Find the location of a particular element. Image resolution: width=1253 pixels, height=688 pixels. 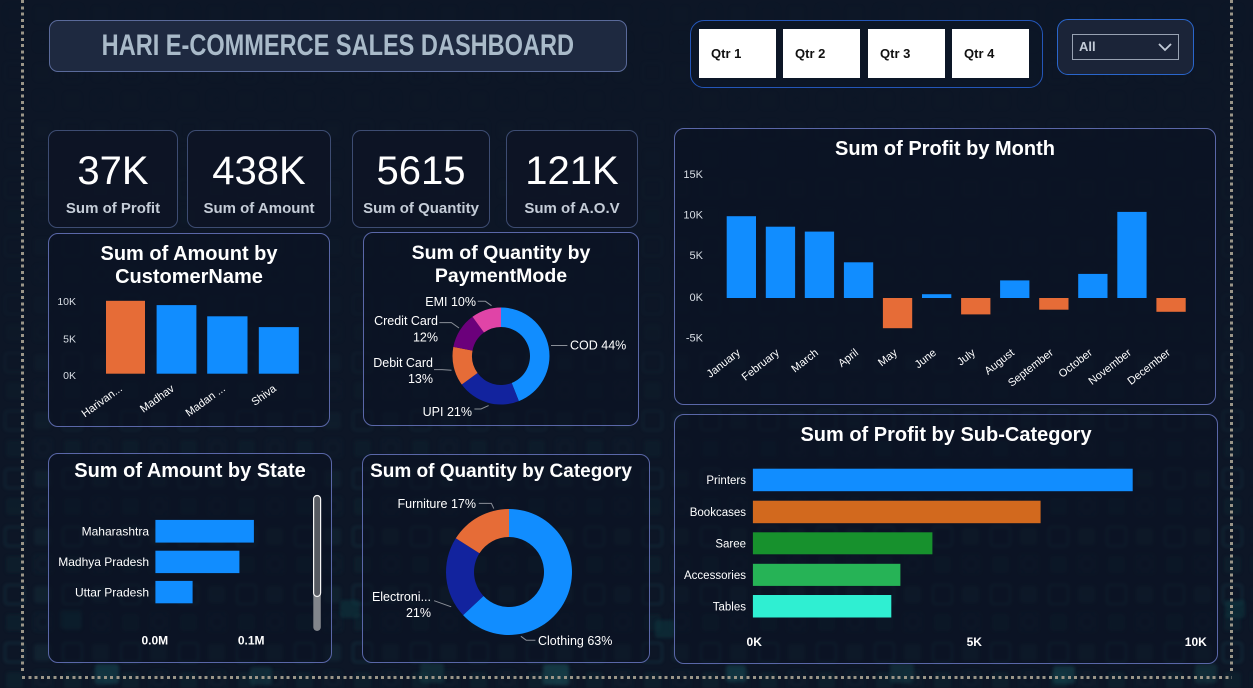

svg-text: Madhav is located at coordinates (157, 398).